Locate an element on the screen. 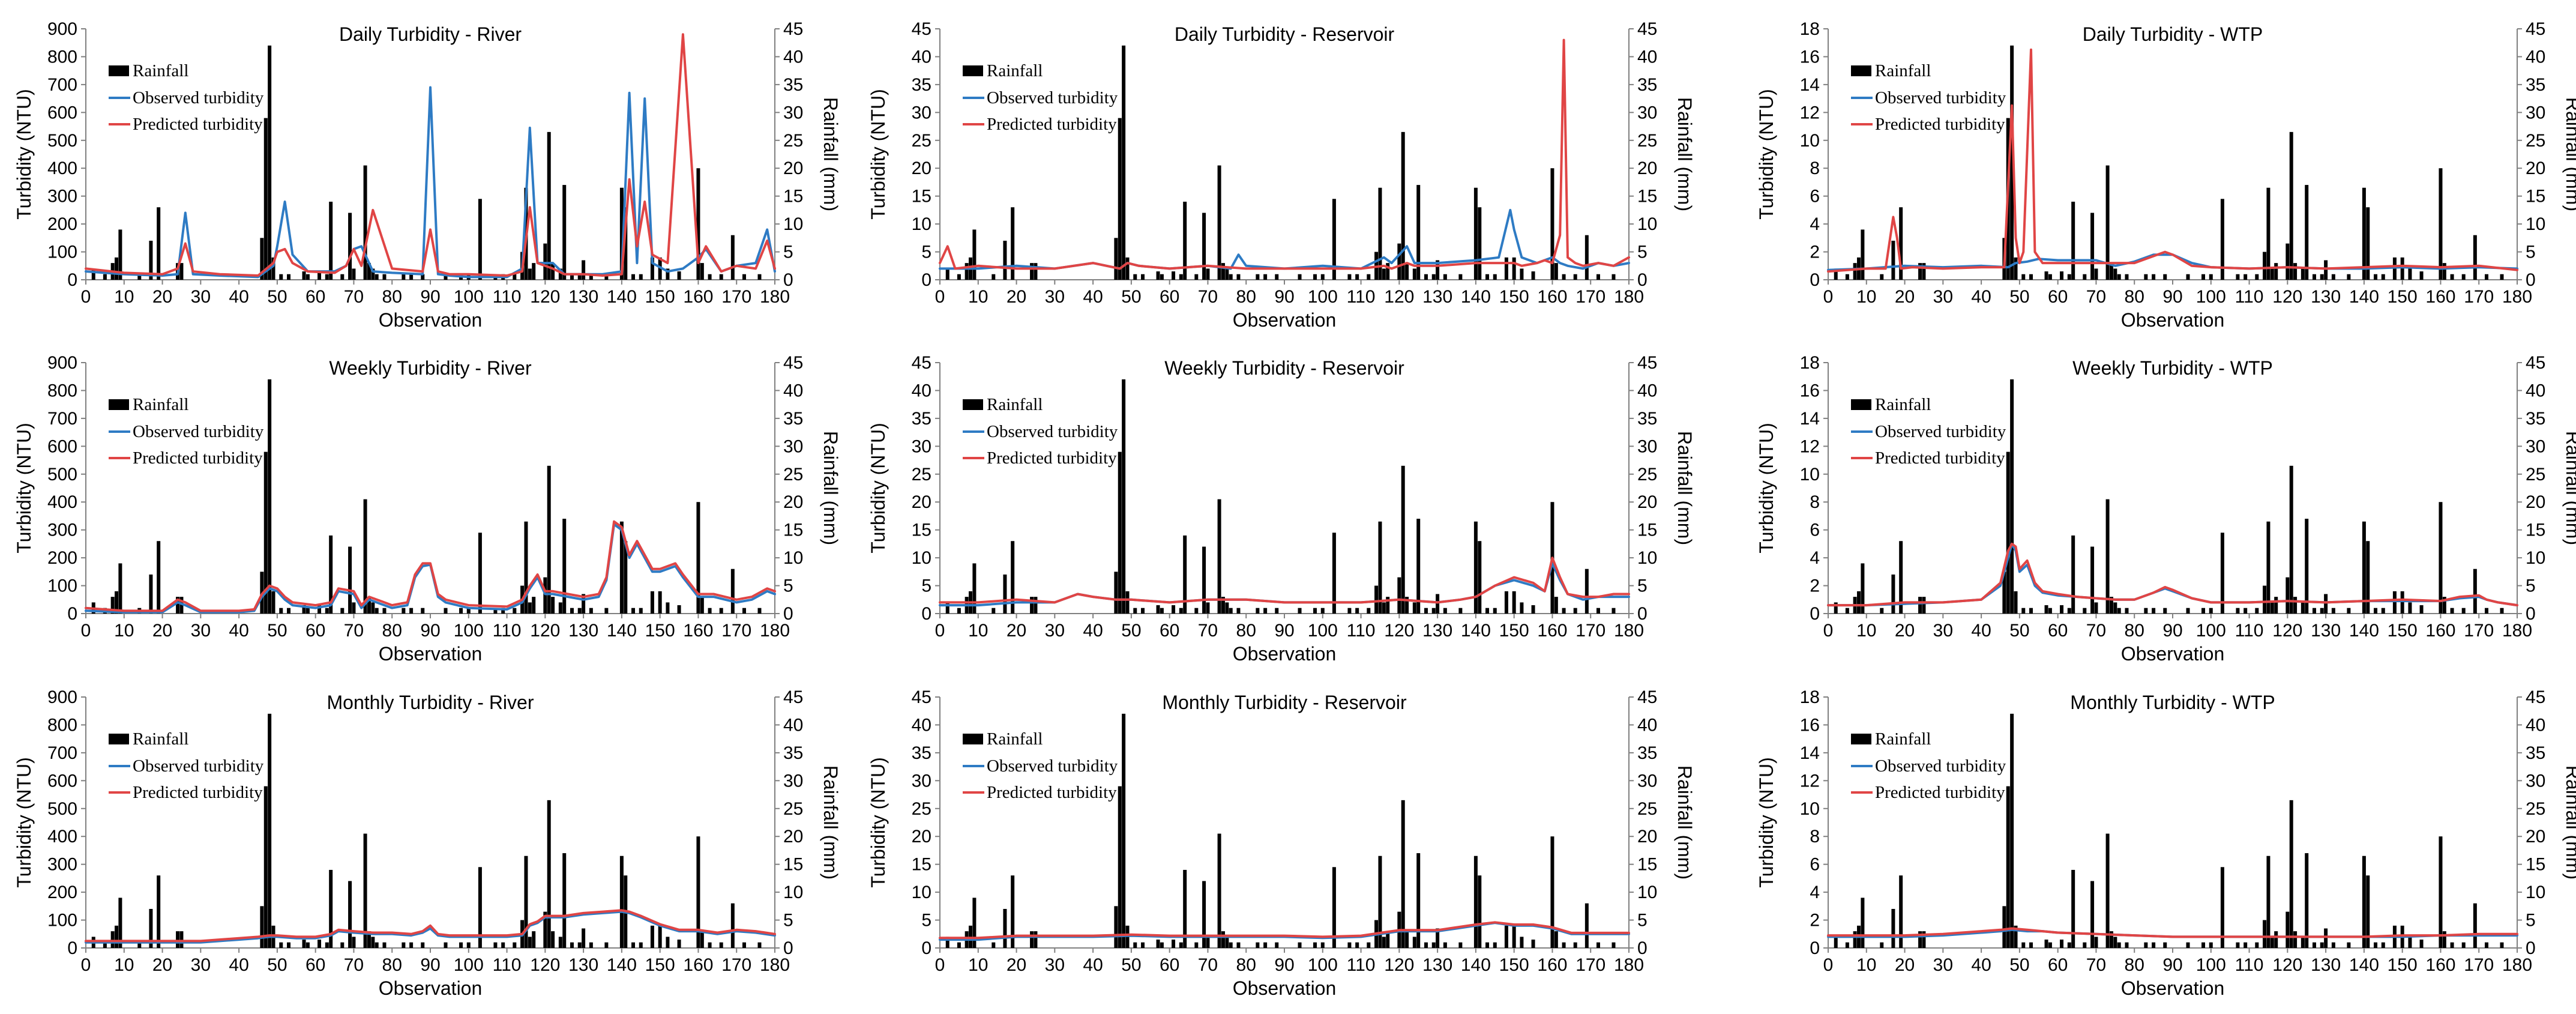 The height and width of the screenshot is (1014, 2576). y2-tick-label: 40 is located at coordinates (1647, 725).